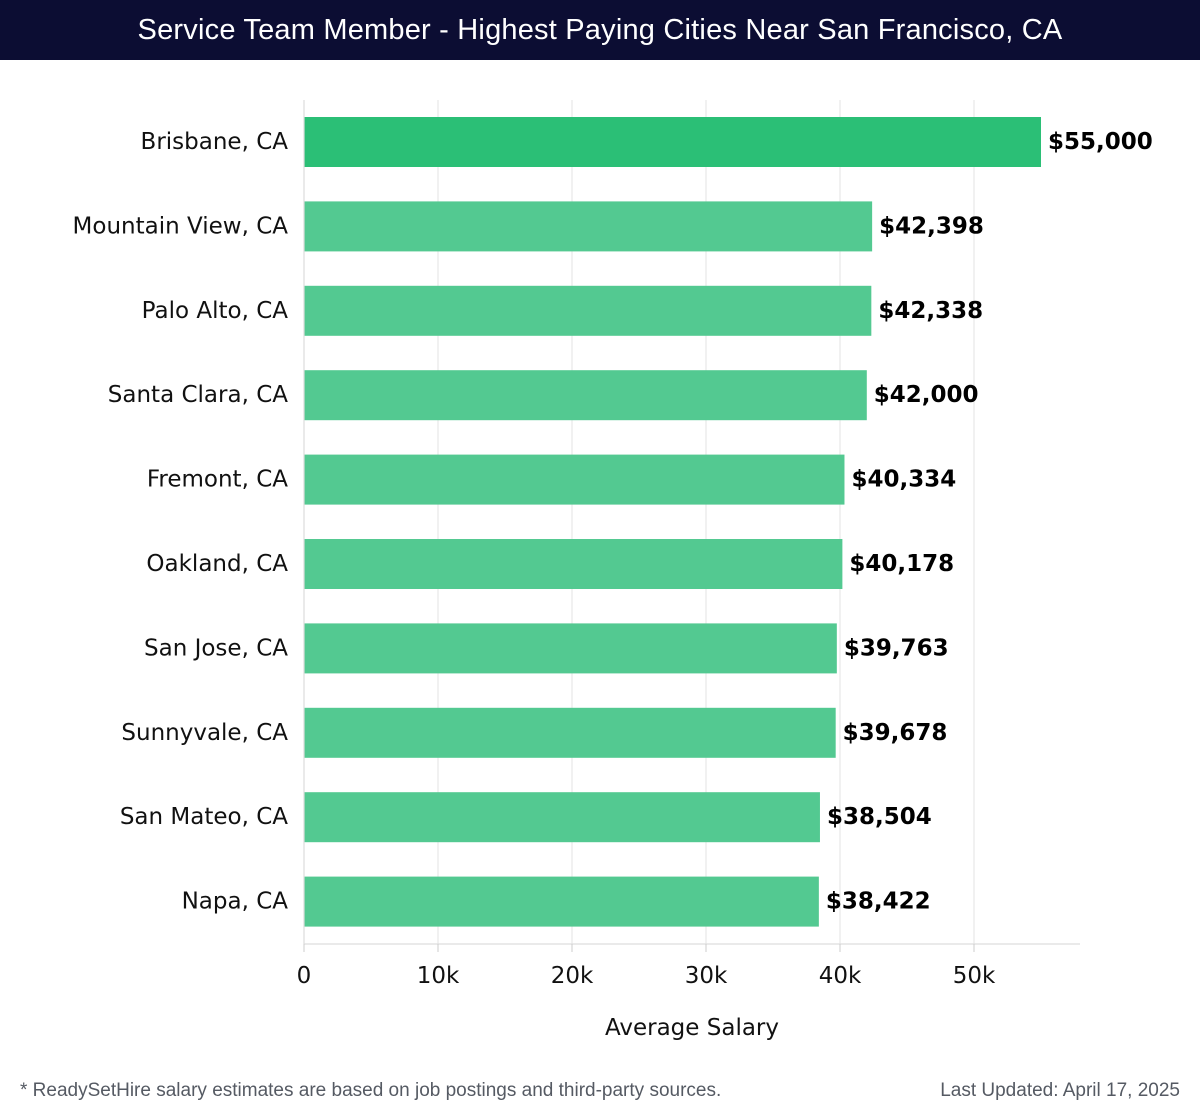 Image resolution: width=1200 pixels, height=1120 pixels. I want to click on category-label: Sunnyvale, CA, so click(204, 733).